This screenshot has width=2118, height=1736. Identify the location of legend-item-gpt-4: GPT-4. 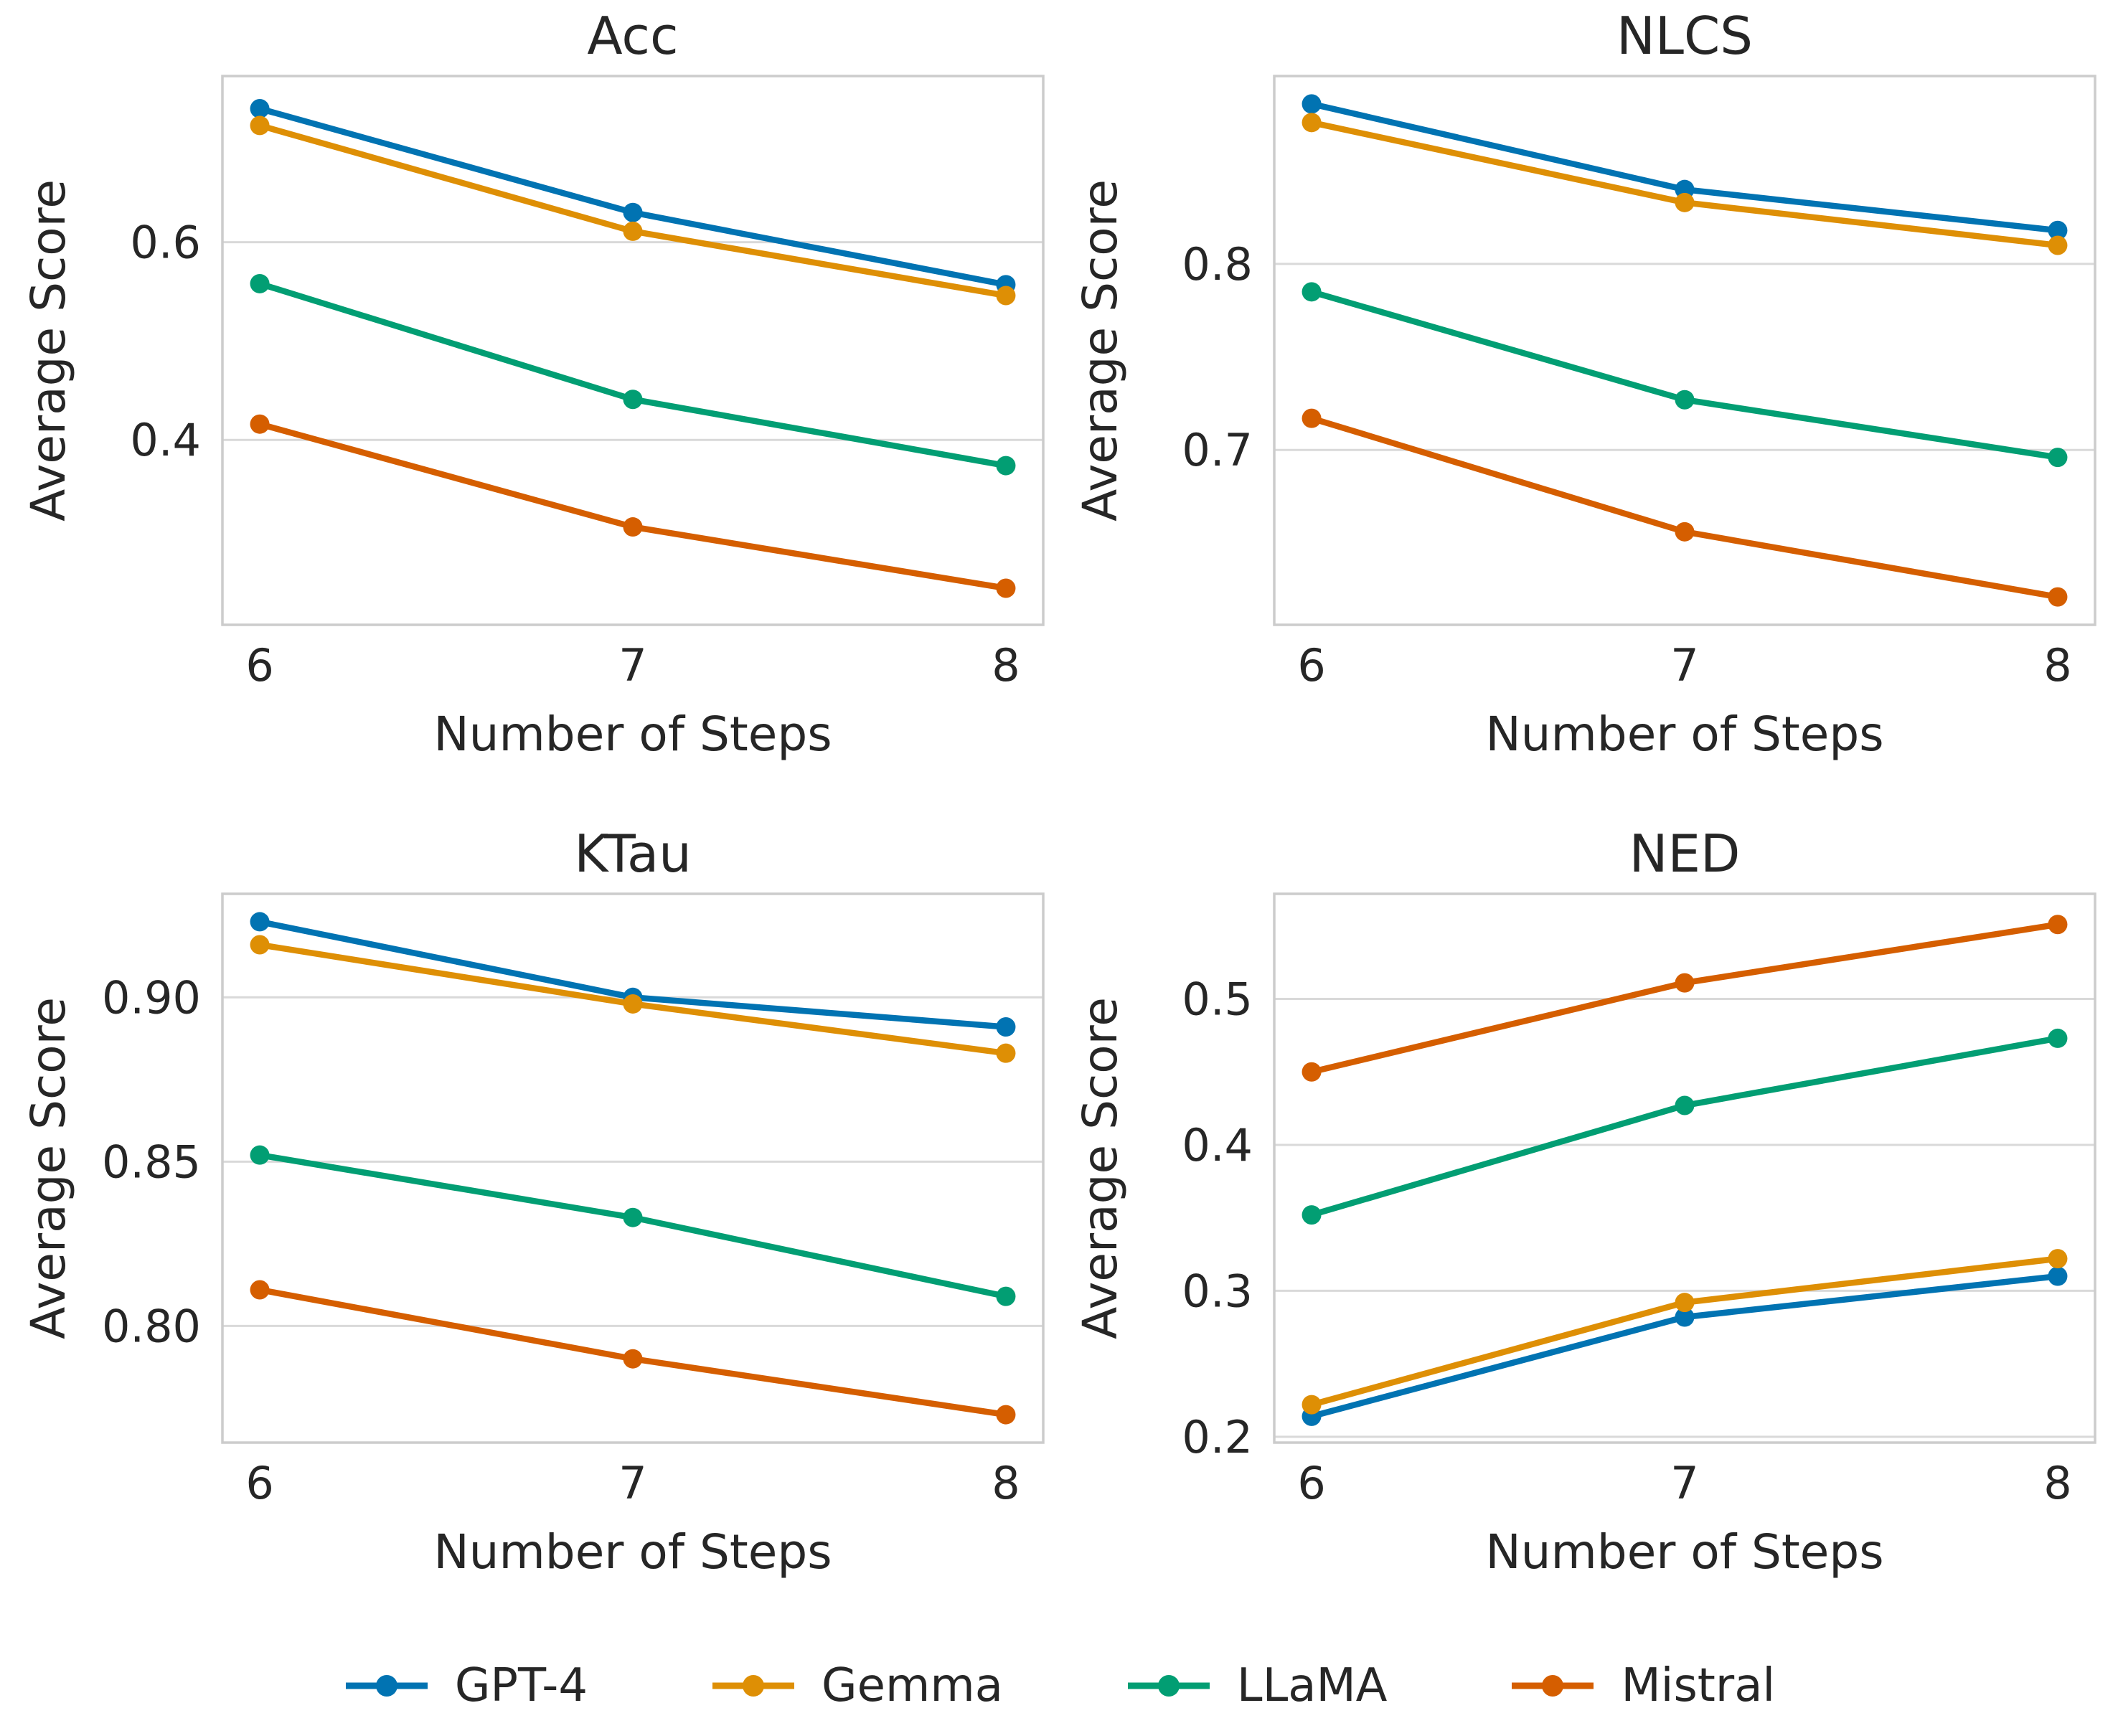
(465, 1686).